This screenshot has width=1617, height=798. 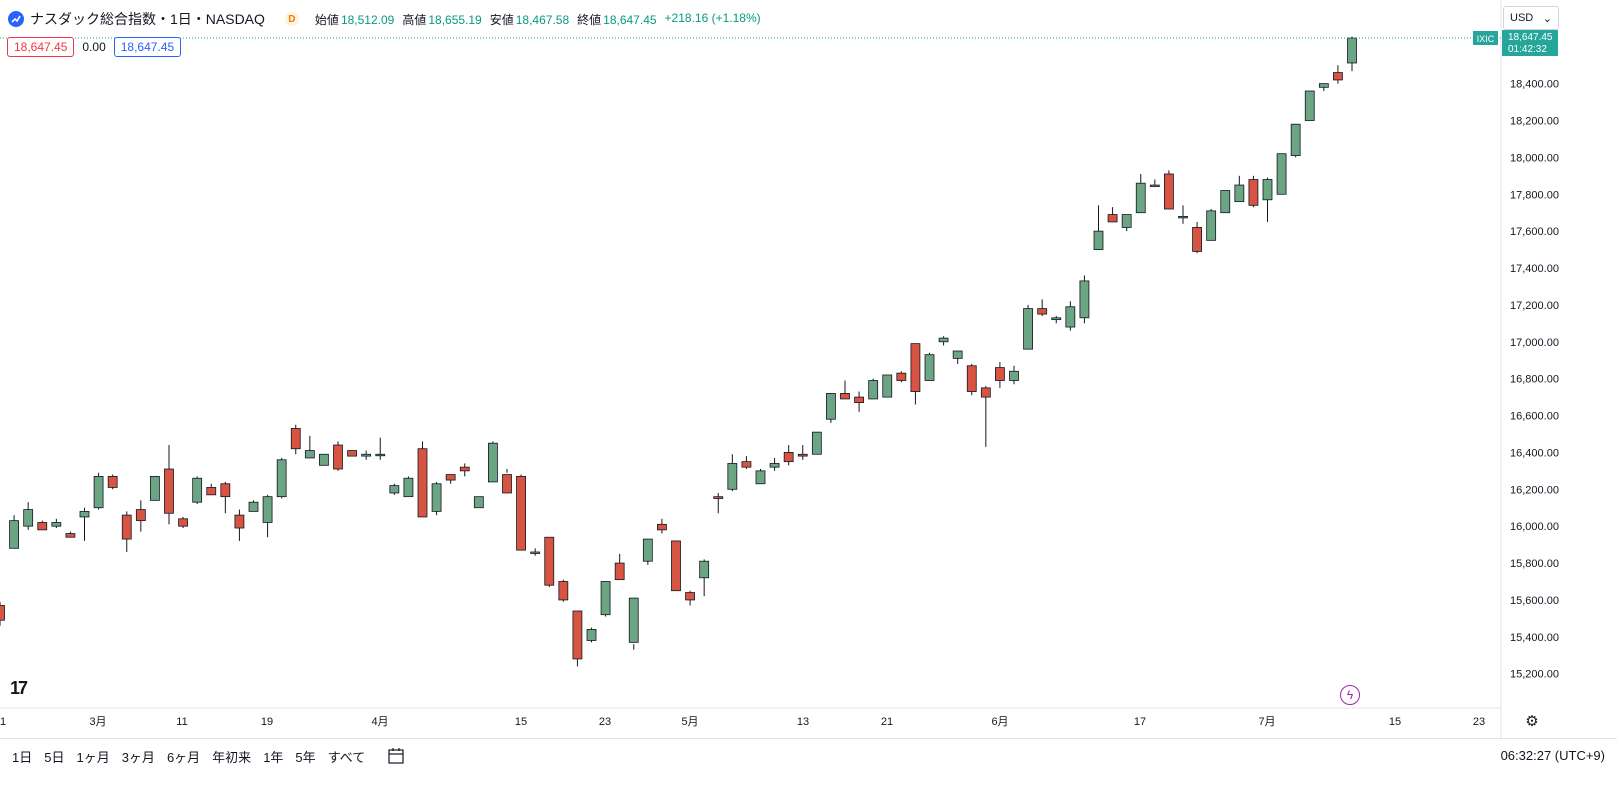 What do you see at coordinates (138, 757) in the screenshot?
I see `range-button: 3ヶ月` at bounding box center [138, 757].